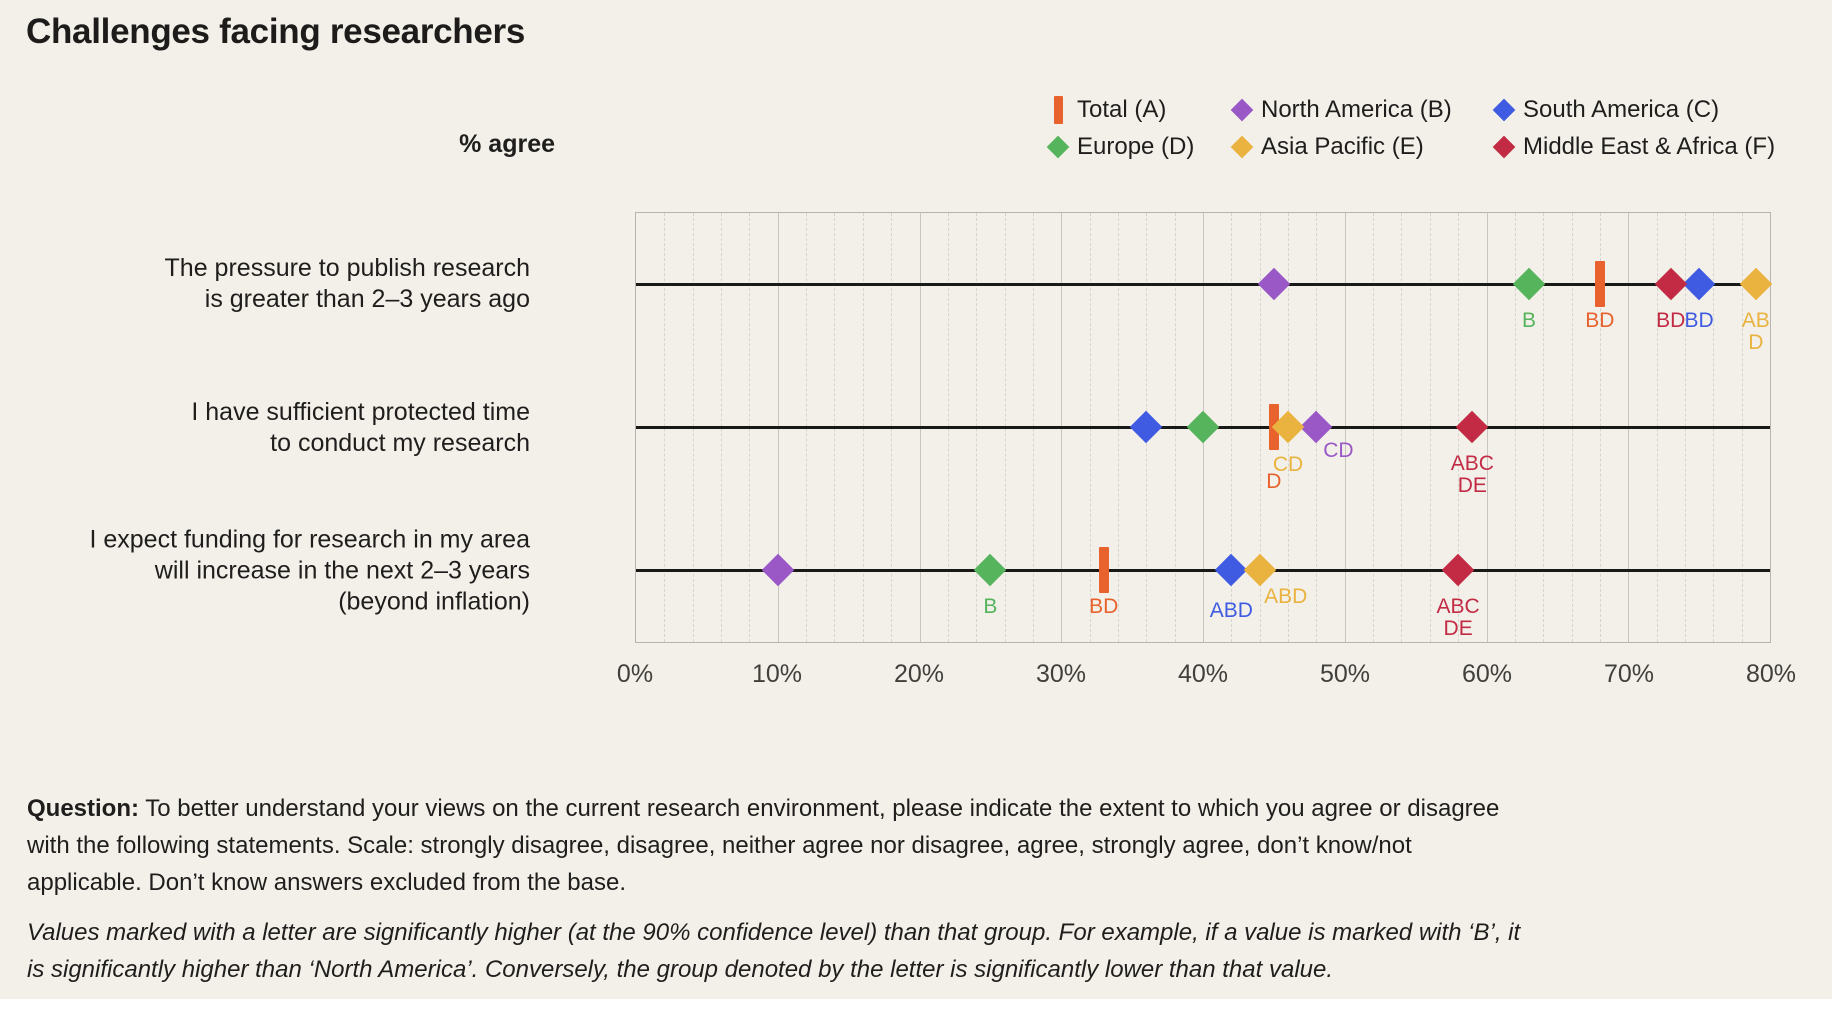  Describe the element at coordinates (1345, 674) in the screenshot. I see `x-axis-label: 50%` at that location.